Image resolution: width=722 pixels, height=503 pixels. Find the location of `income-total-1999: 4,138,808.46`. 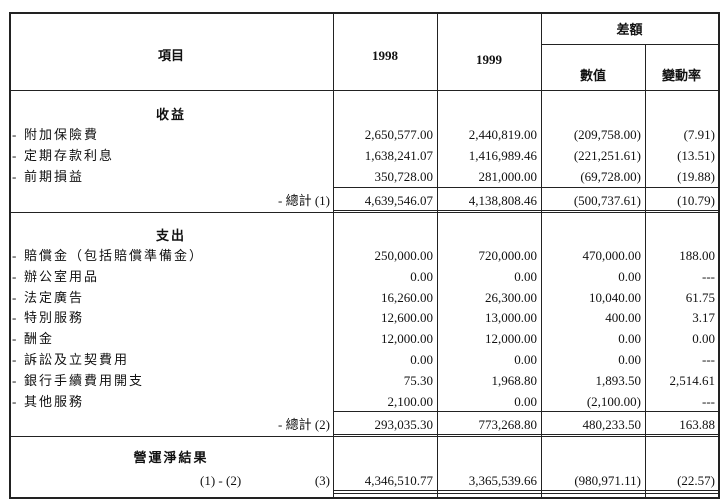

income-total-1999: 4,138,808.46 is located at coordinates (502, 200).